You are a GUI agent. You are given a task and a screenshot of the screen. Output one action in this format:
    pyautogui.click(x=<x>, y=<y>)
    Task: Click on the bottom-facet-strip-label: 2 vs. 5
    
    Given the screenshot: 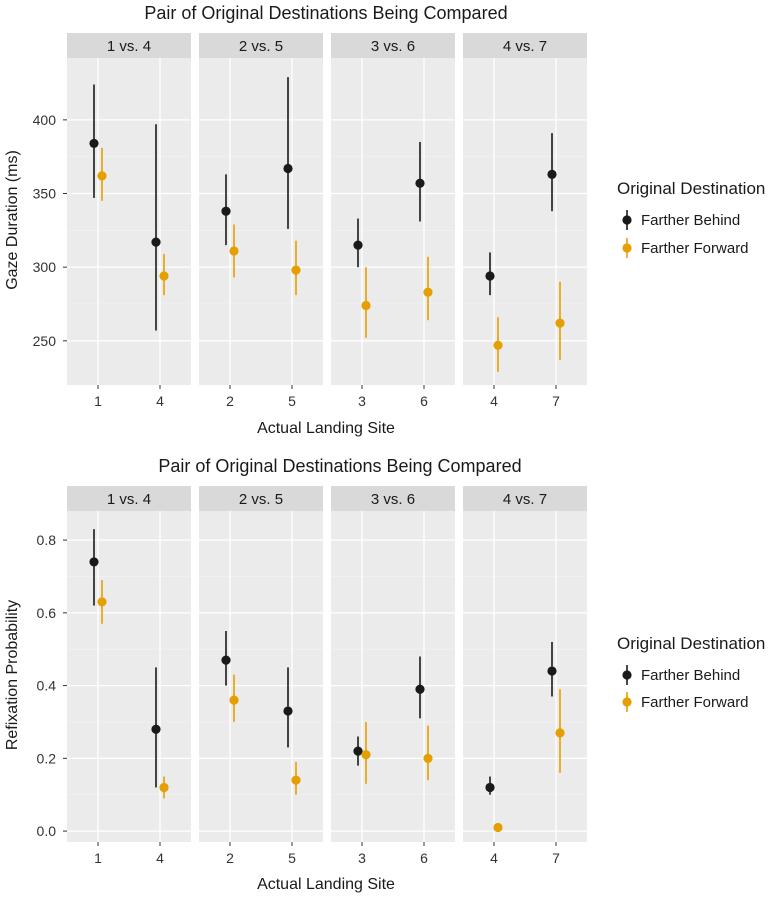 What is the action you would take?
    pyautogui.click(x=261, y=499)
    